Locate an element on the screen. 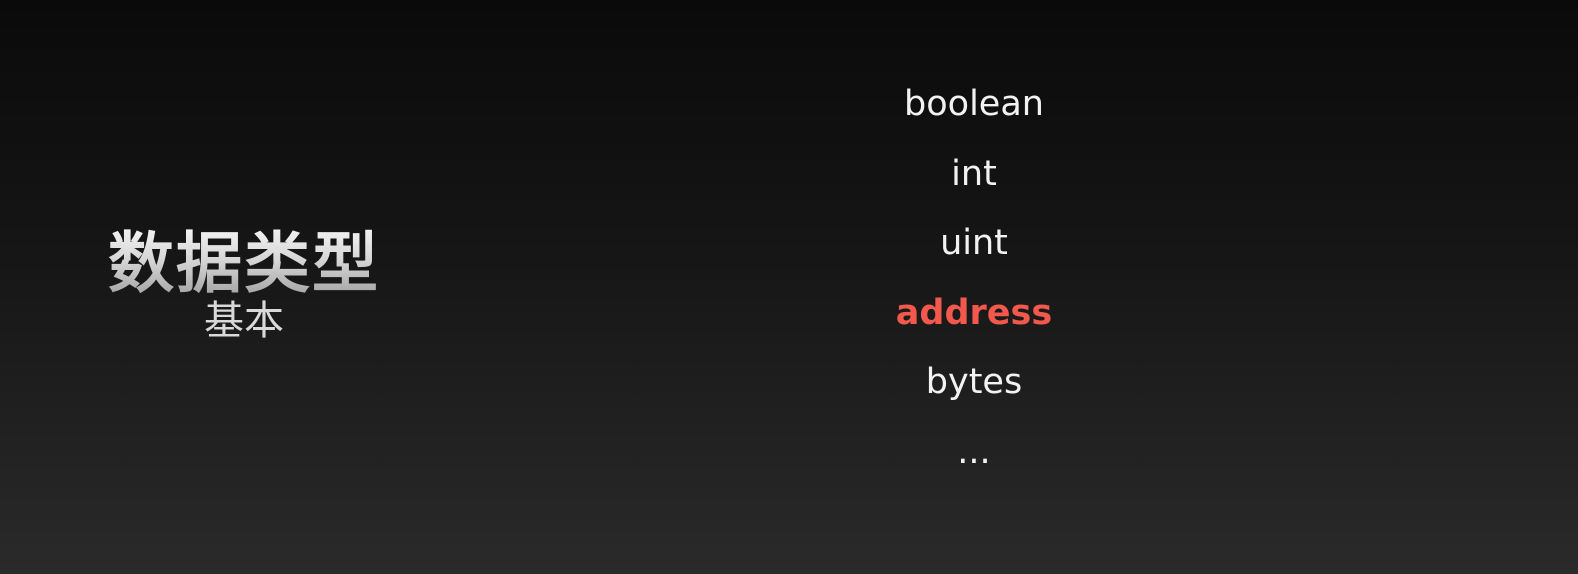 The height and width of the screenshot is (574, 1578). type-item-boolean: boolean is located at coordinates (974, 104).